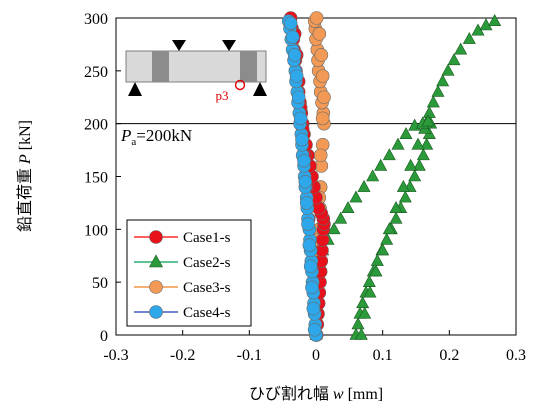 This screenshot has height=405, width=537. I want to click on y-tick-label: 150, so click(96, 178).